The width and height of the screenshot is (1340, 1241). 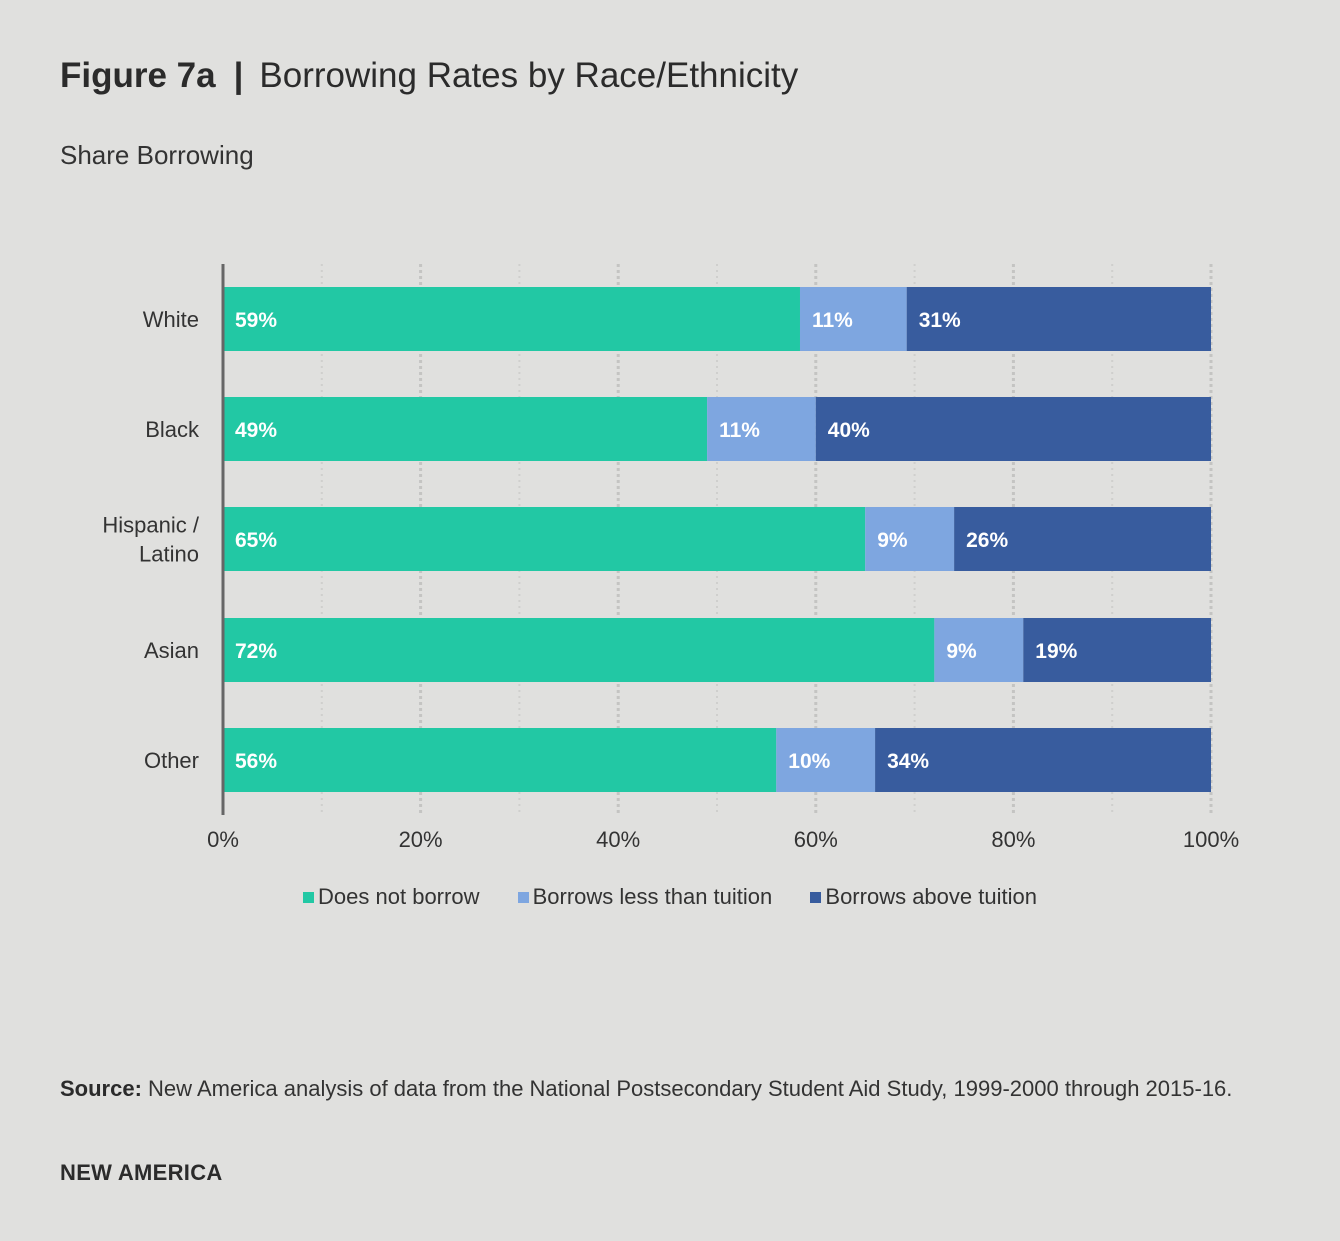 I want to click on data-label: 49%, so click(x=256, y=430).